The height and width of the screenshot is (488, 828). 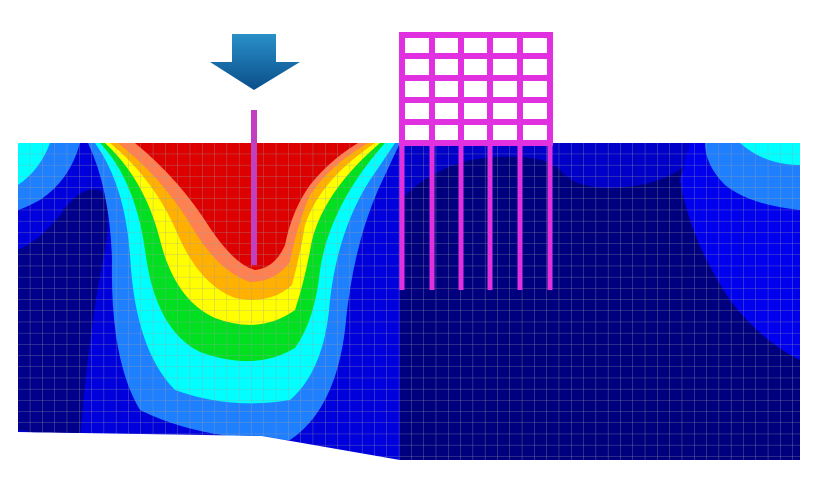 I want to click on building-piles, so click(x=476, y=216).